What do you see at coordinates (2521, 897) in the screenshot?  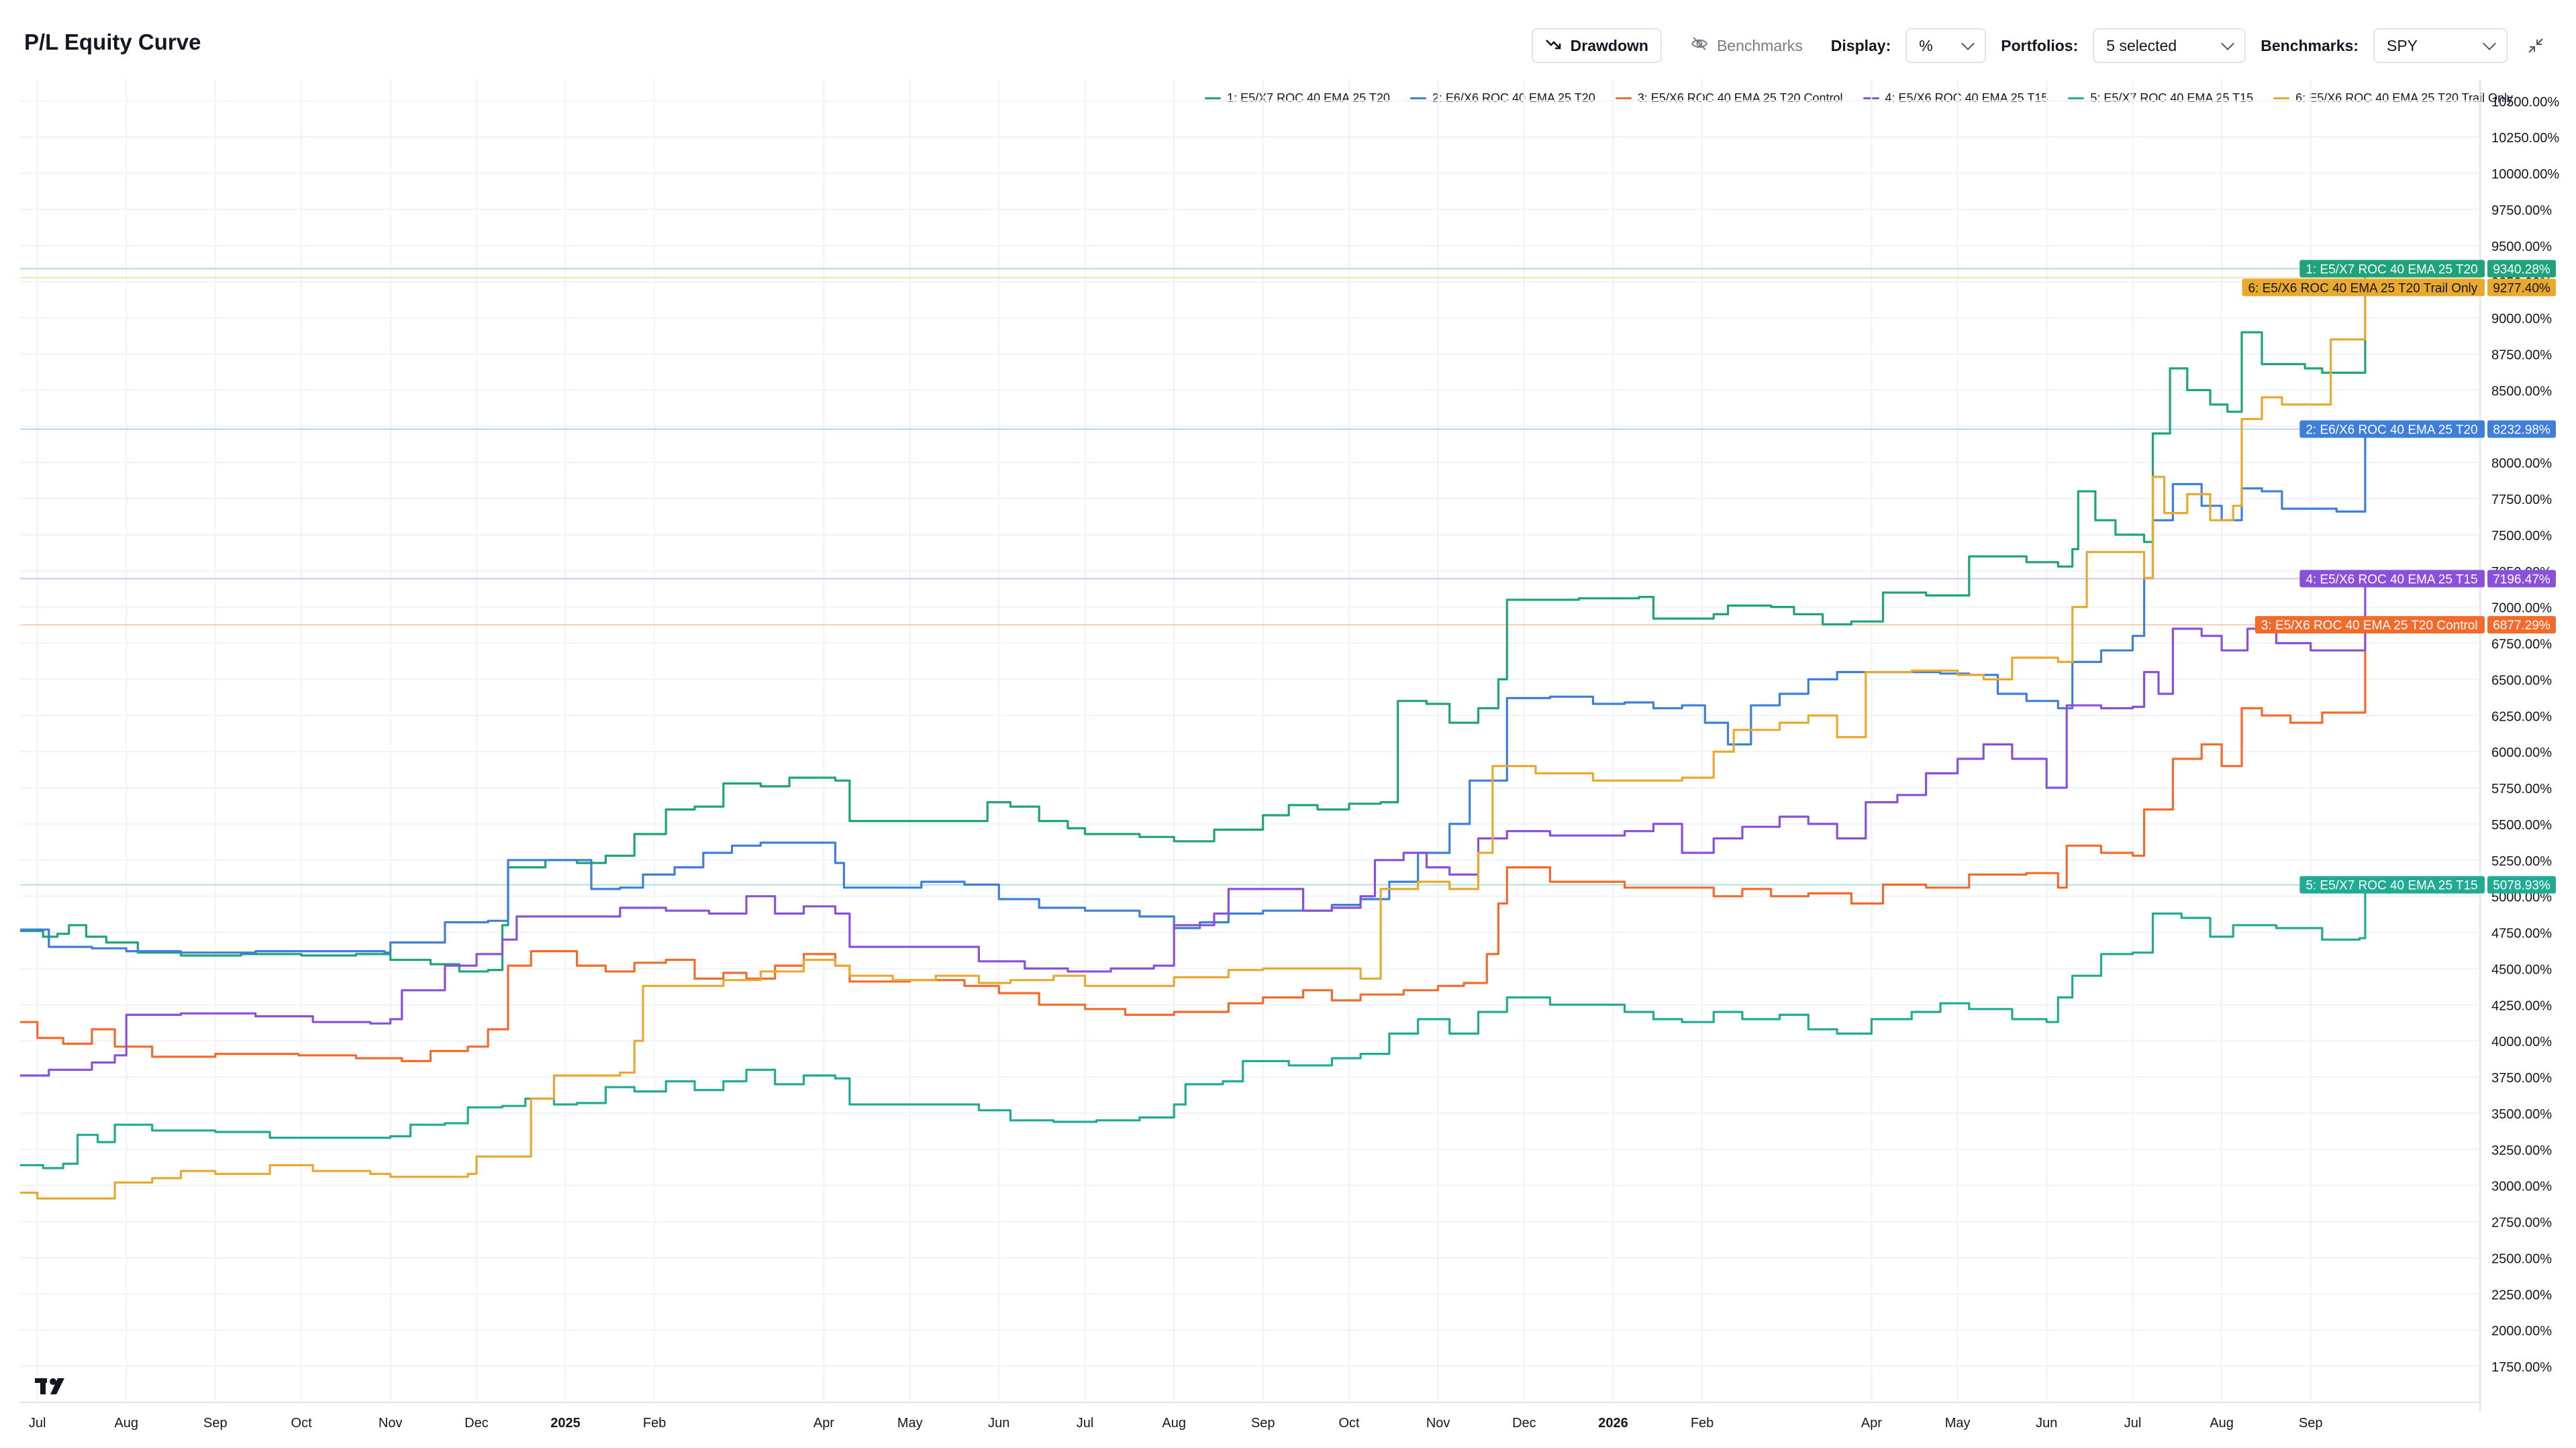 I see `y-tick-label: 5000.00%` at bounding box center [2521, 897].